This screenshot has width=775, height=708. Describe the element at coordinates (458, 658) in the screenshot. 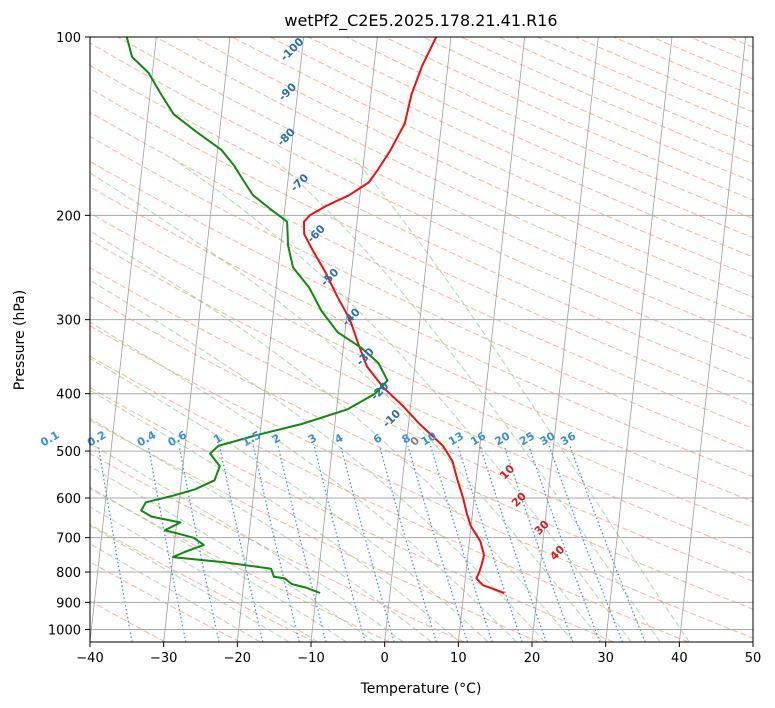

I see `x-tick-label: 10` at that location.